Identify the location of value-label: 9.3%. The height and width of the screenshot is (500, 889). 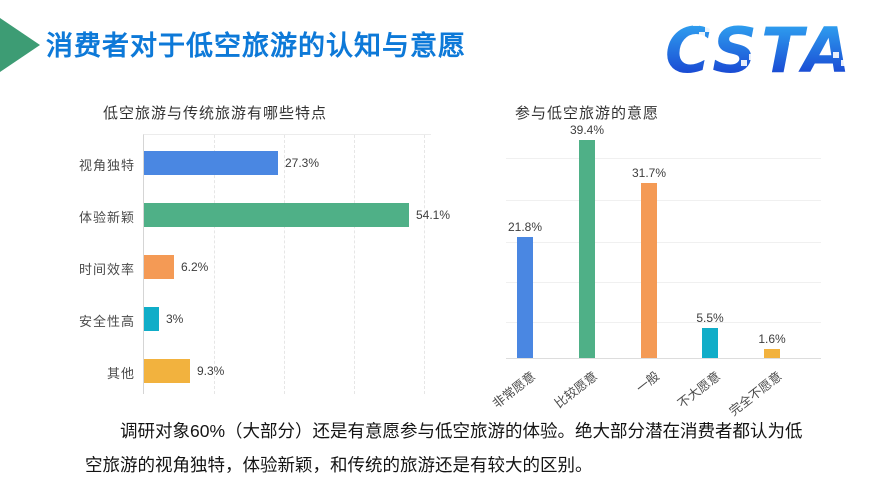
(211, 371).